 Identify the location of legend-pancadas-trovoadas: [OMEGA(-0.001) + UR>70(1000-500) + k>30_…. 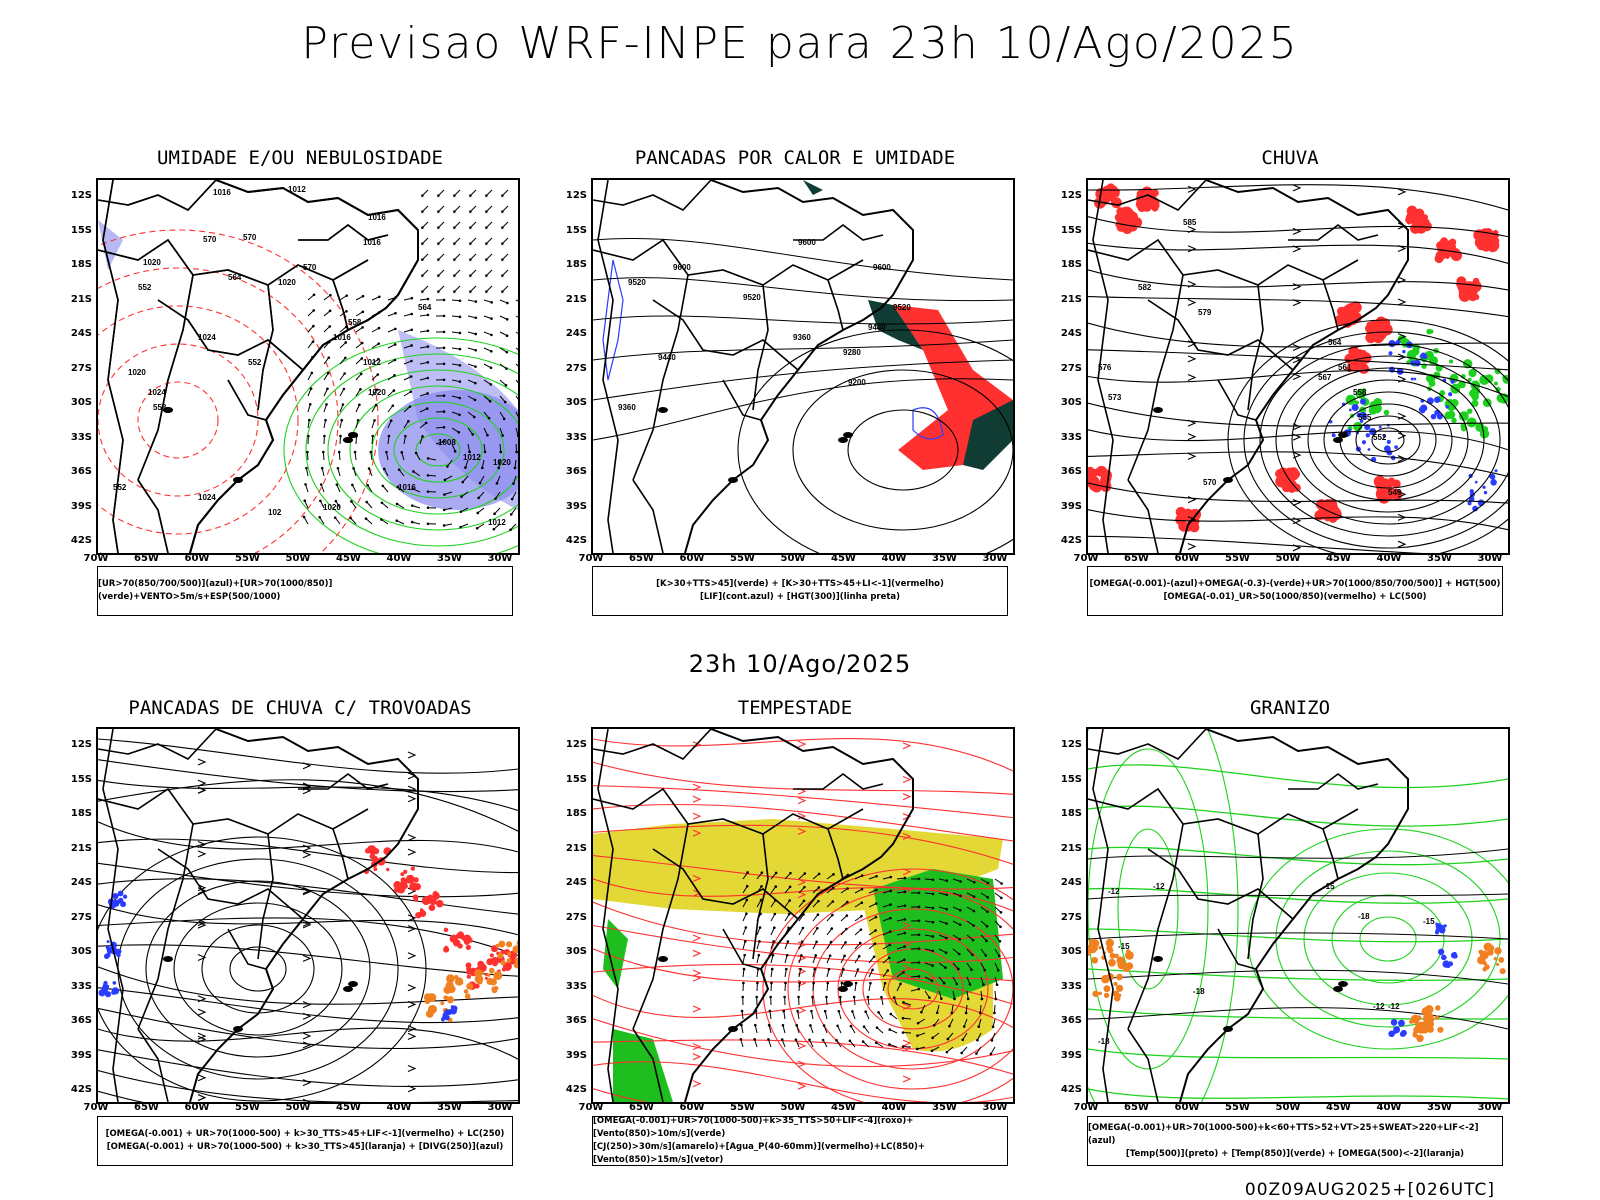
(305, 1141).